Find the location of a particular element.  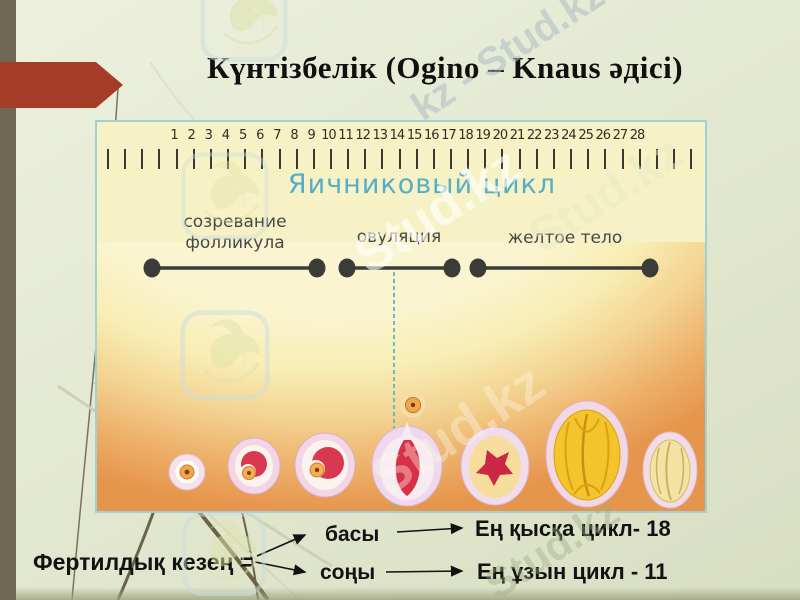

segment-endpoint-dots is located at coordinates (401, 268).